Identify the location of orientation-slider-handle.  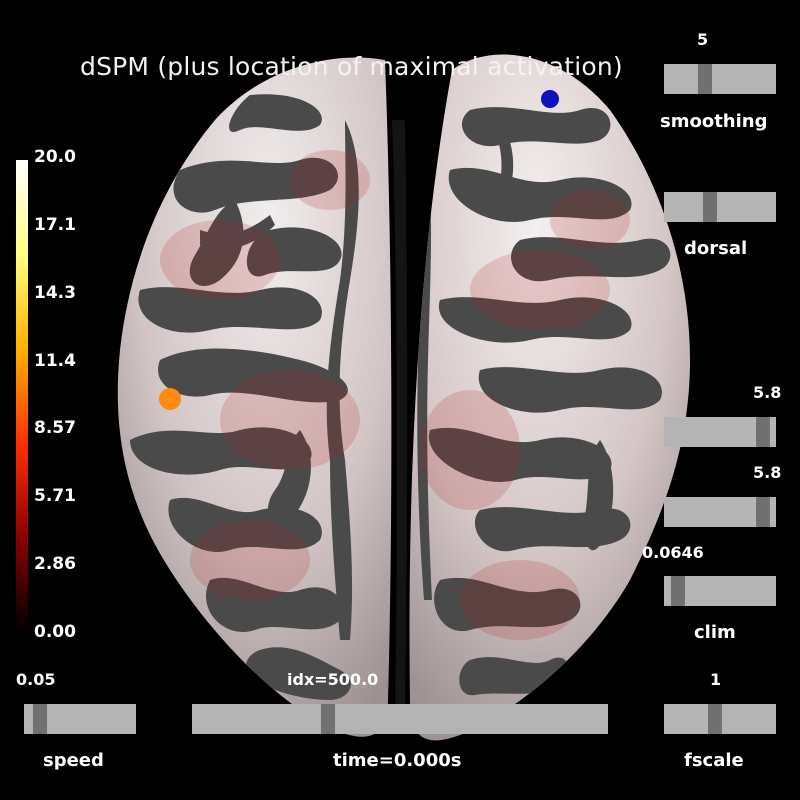
(710, 207).